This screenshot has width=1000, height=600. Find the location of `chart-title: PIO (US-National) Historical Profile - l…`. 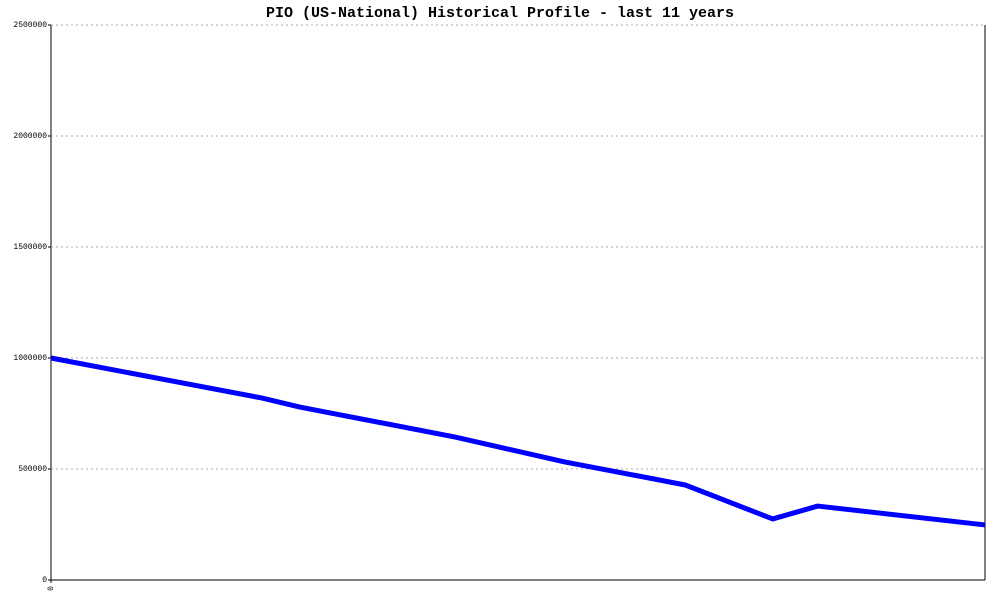

chart-title: PIO (US-National) Historical Profile - l… is located at coordinates (500, 13).